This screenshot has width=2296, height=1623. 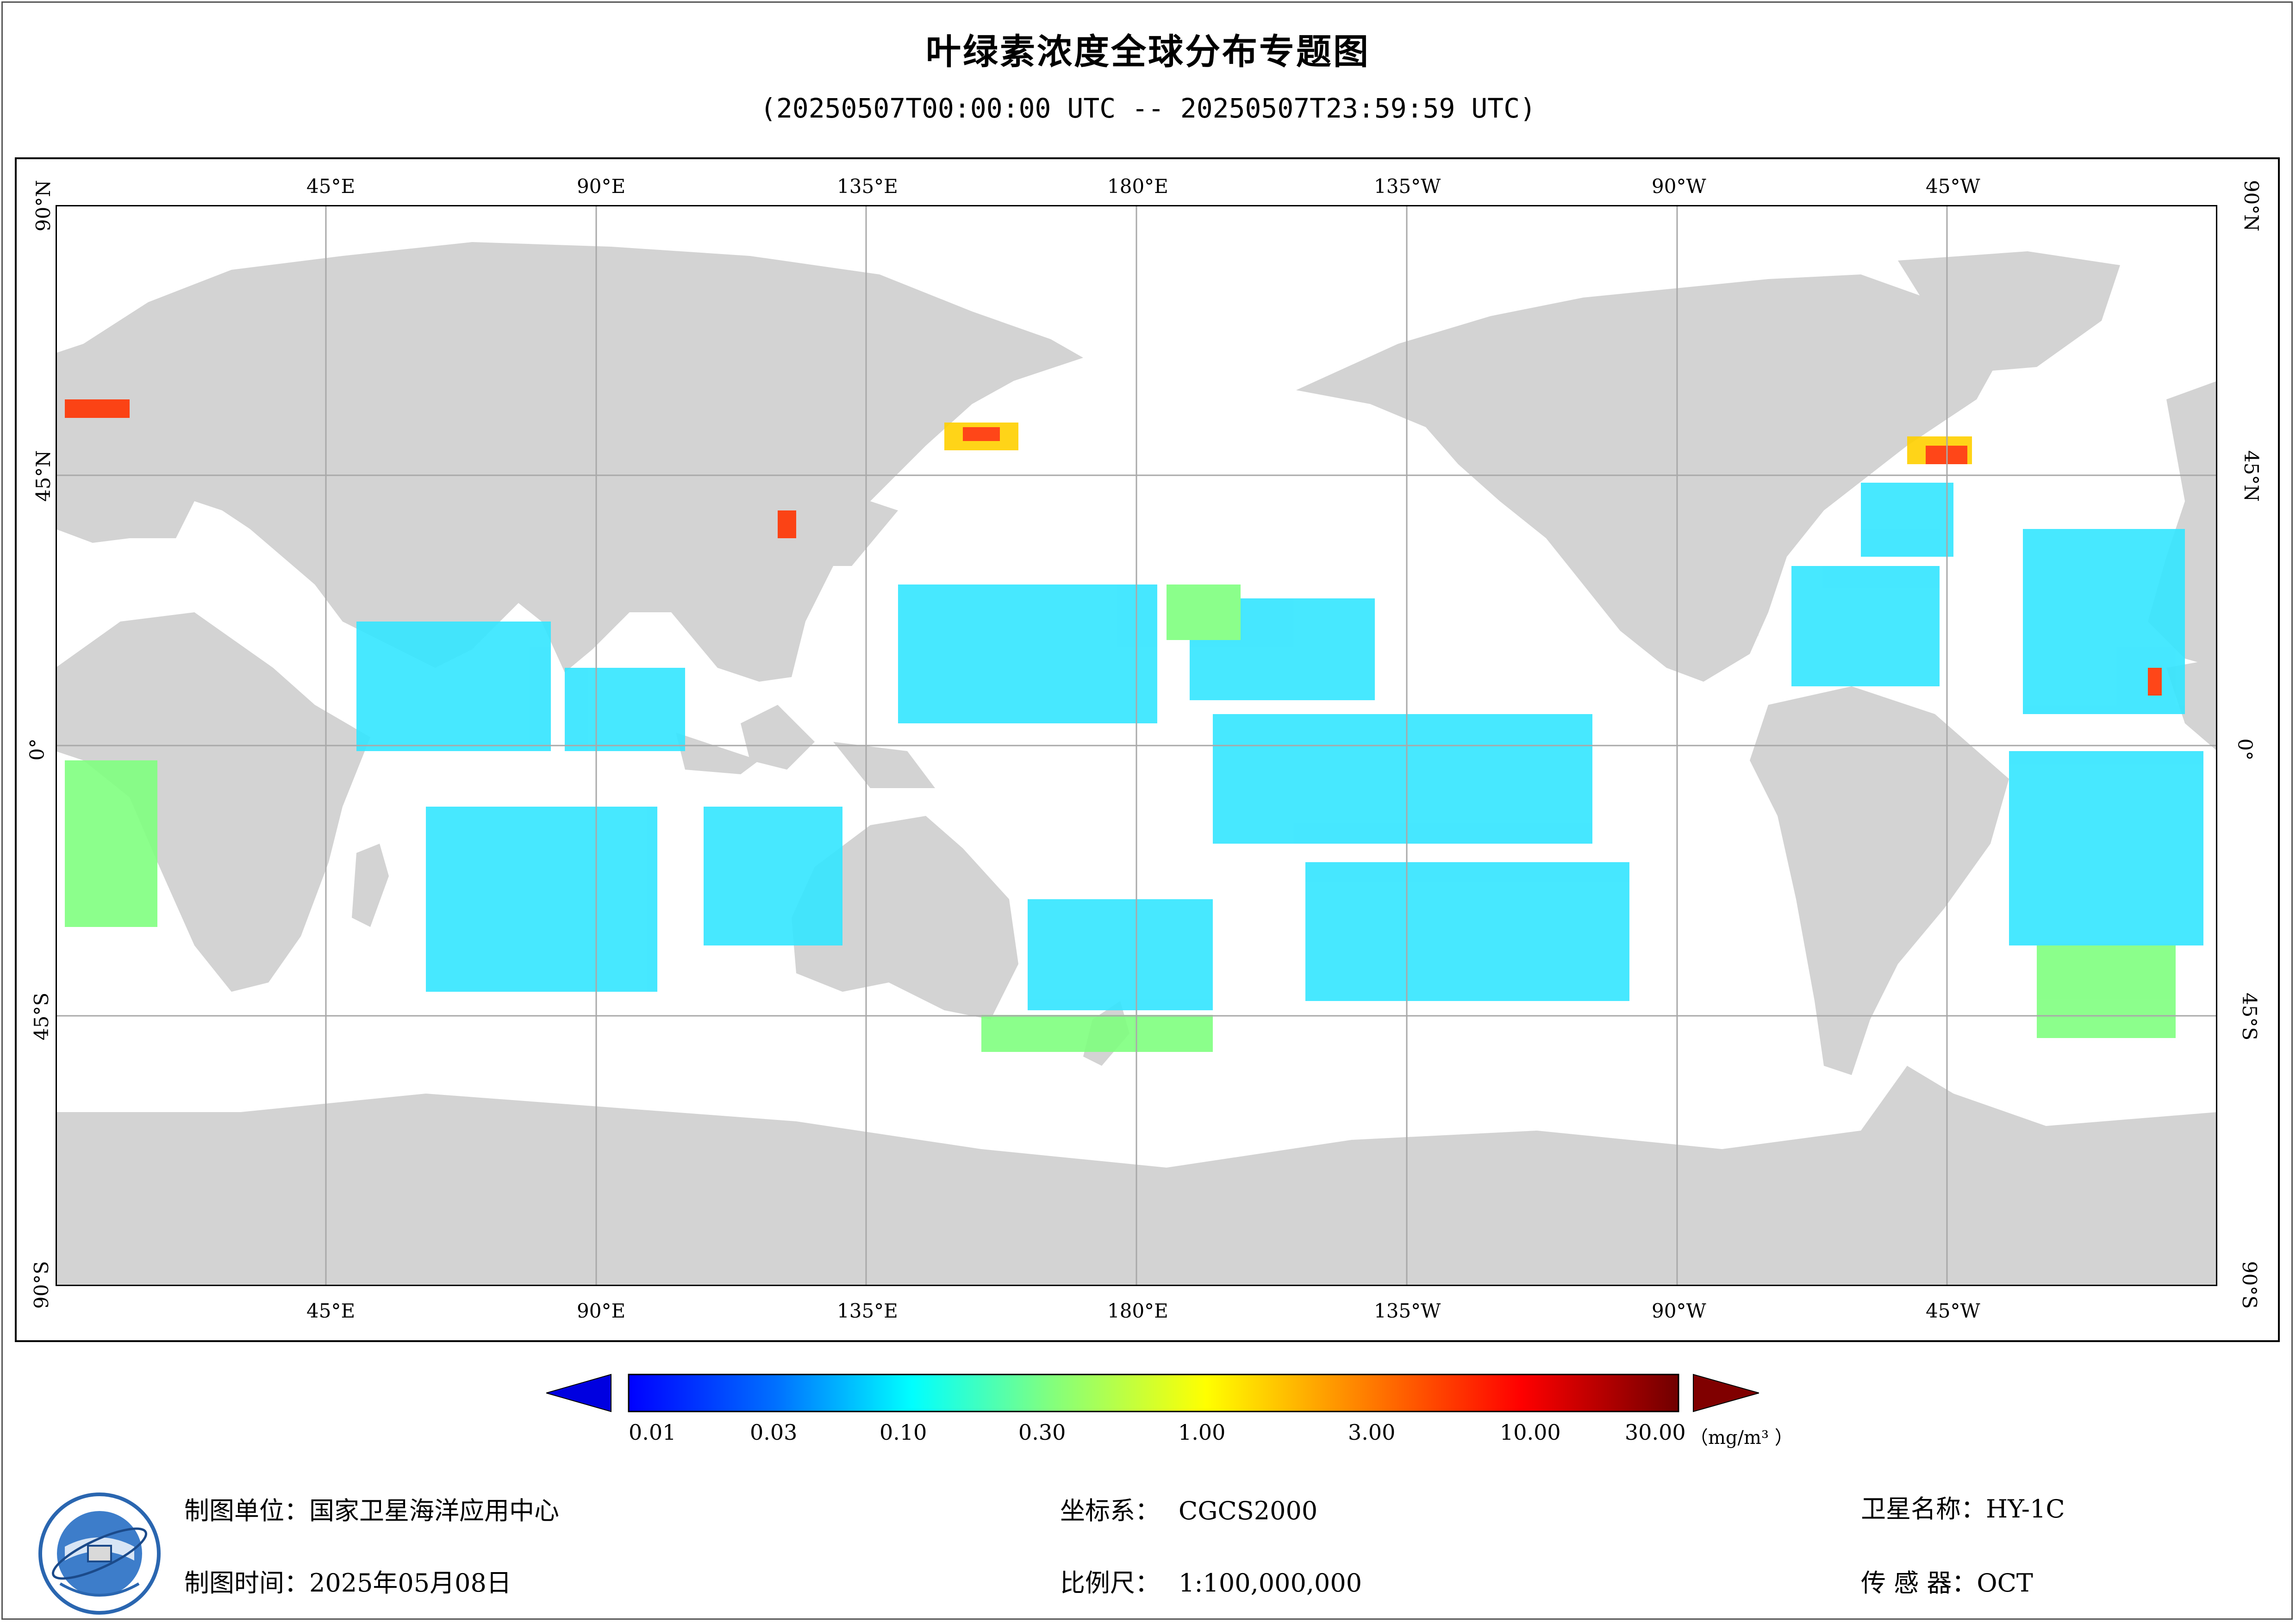 I want to click on crs-value: CGCS2000, so click(x=1248, y=1510).